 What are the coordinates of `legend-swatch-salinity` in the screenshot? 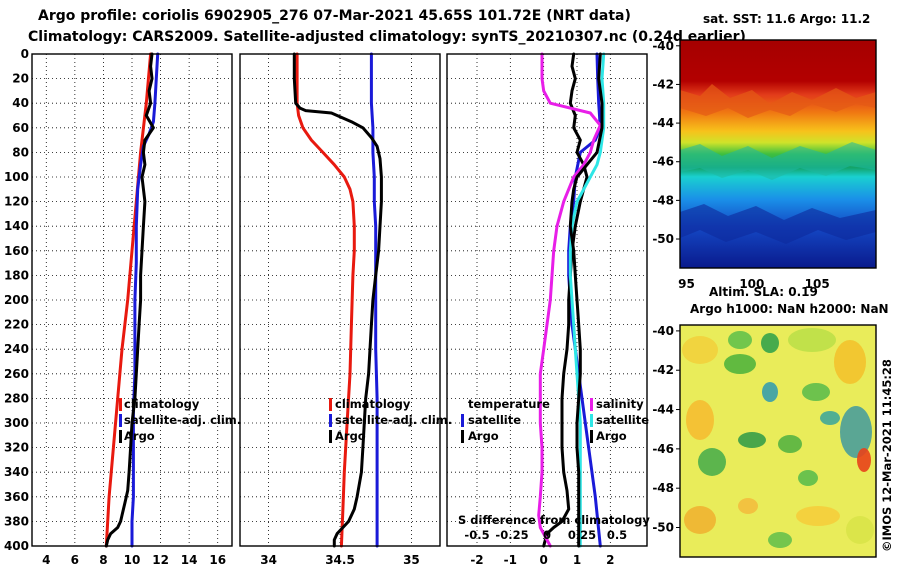 It's located at (591, 404).